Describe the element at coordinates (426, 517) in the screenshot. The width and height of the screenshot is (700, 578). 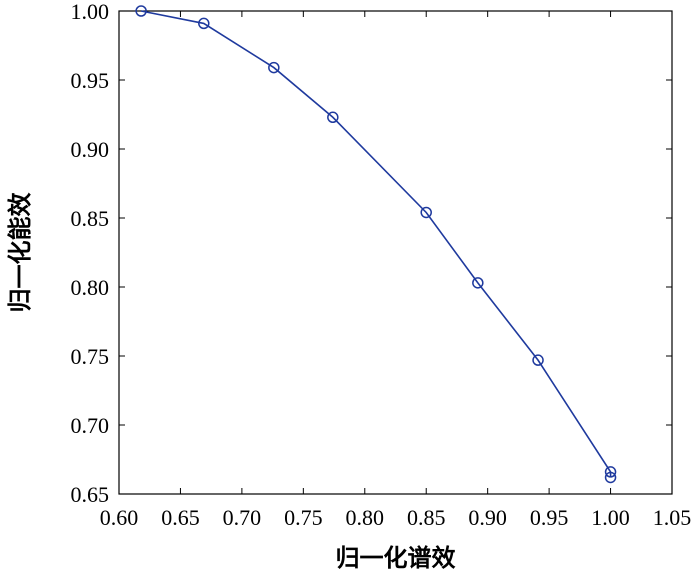
I see `x-tick-label: 0.85` at that location.